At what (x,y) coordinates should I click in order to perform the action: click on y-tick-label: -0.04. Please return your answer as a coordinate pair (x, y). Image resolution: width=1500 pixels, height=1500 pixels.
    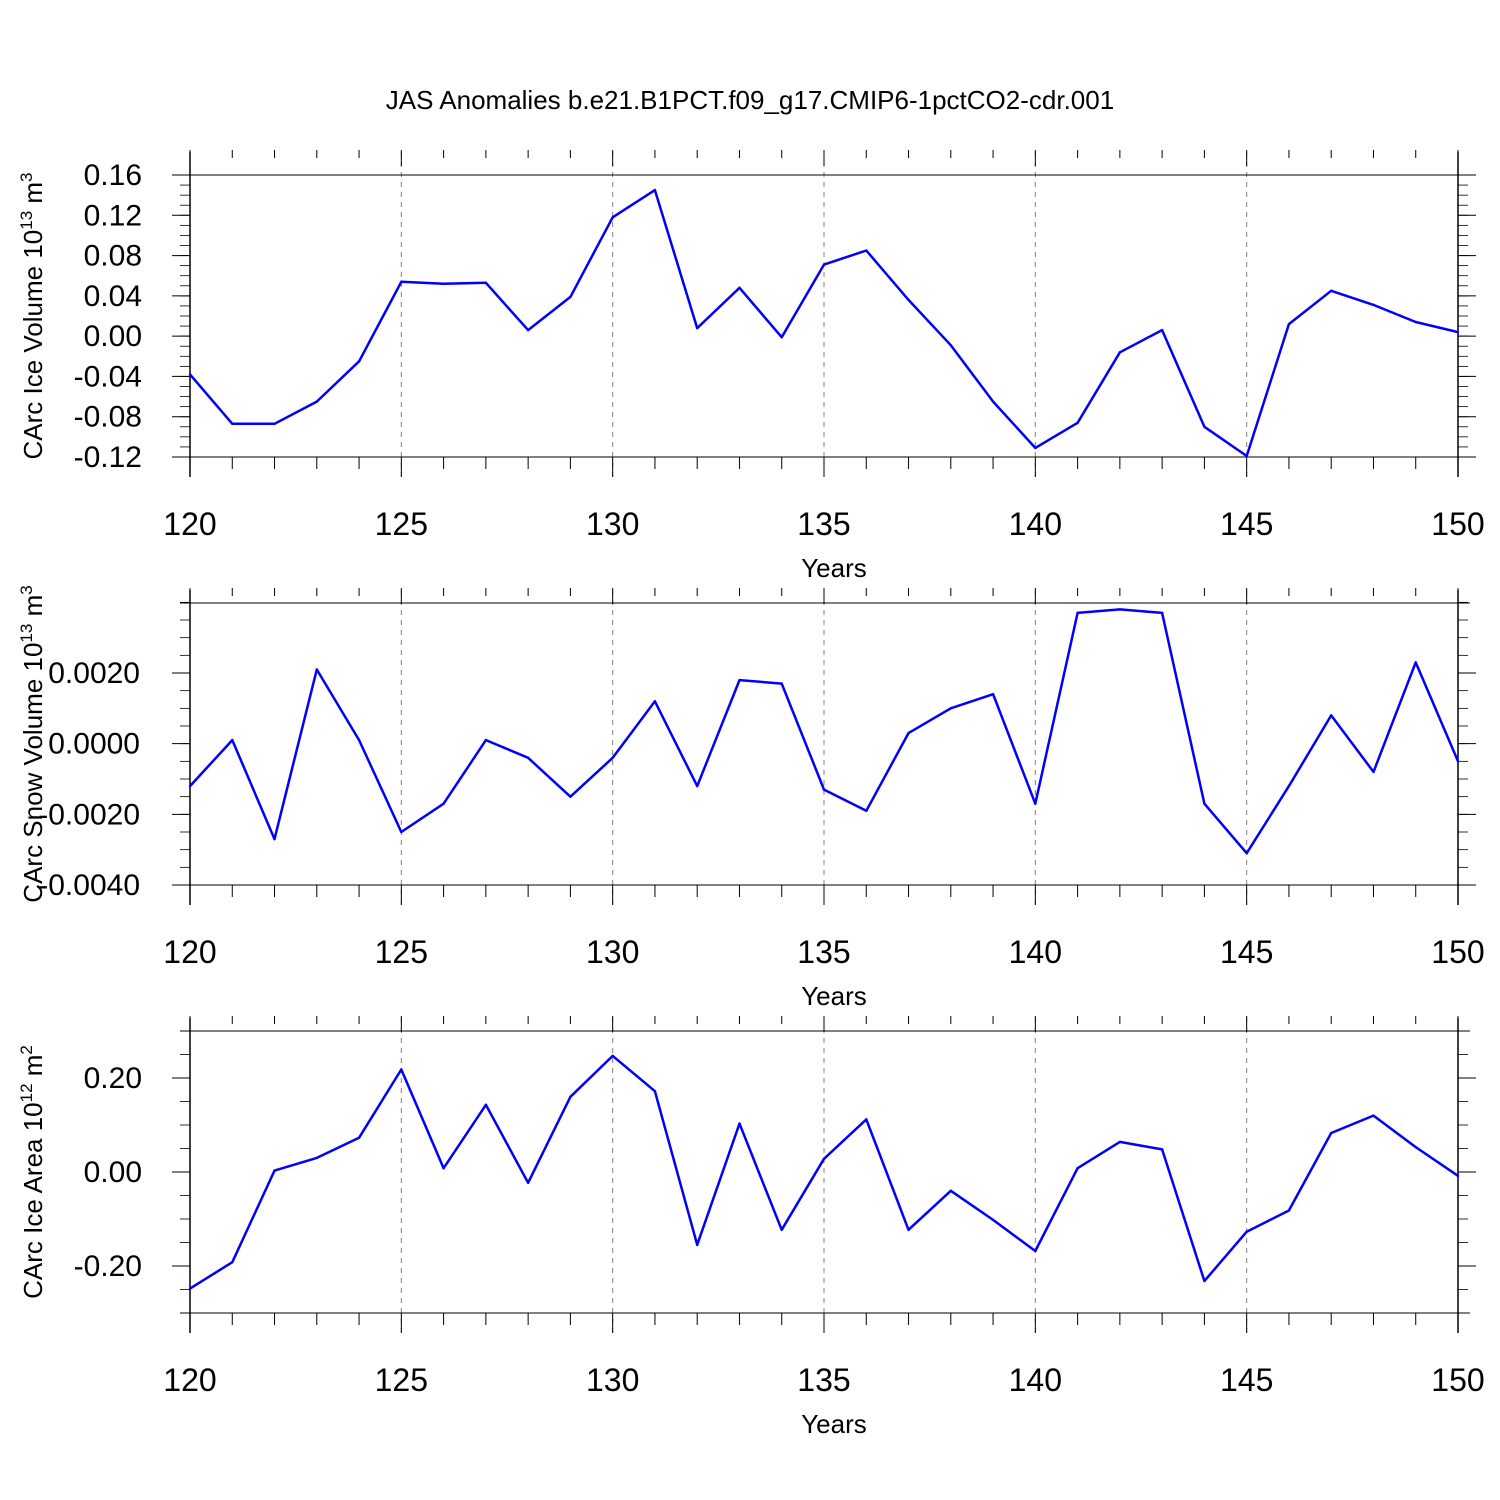
    Looking at the image, I should click on (108, 376).